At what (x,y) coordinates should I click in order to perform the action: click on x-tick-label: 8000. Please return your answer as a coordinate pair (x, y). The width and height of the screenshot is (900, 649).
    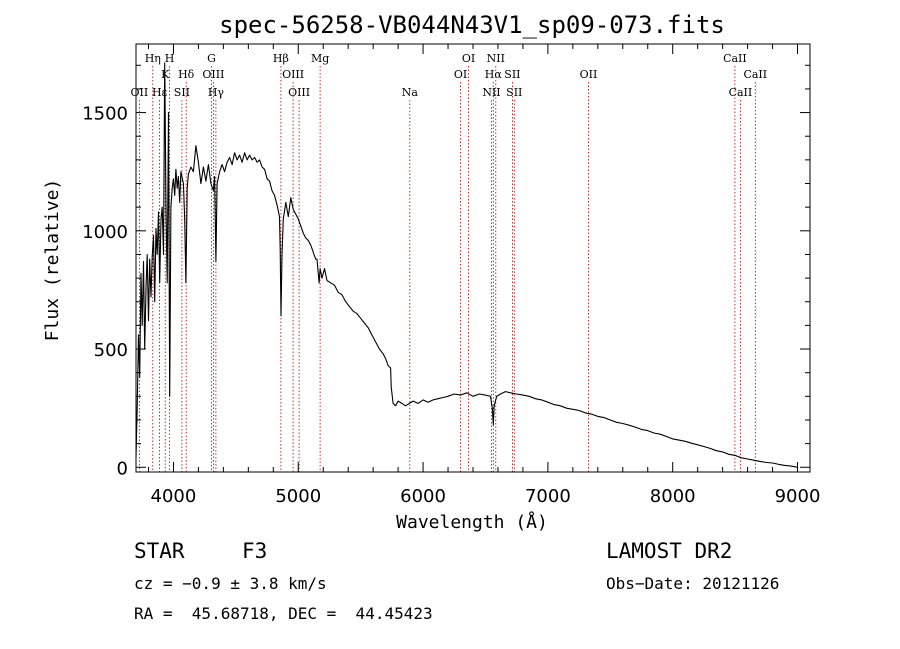
    Looking at the image, I should click on (673, 496).